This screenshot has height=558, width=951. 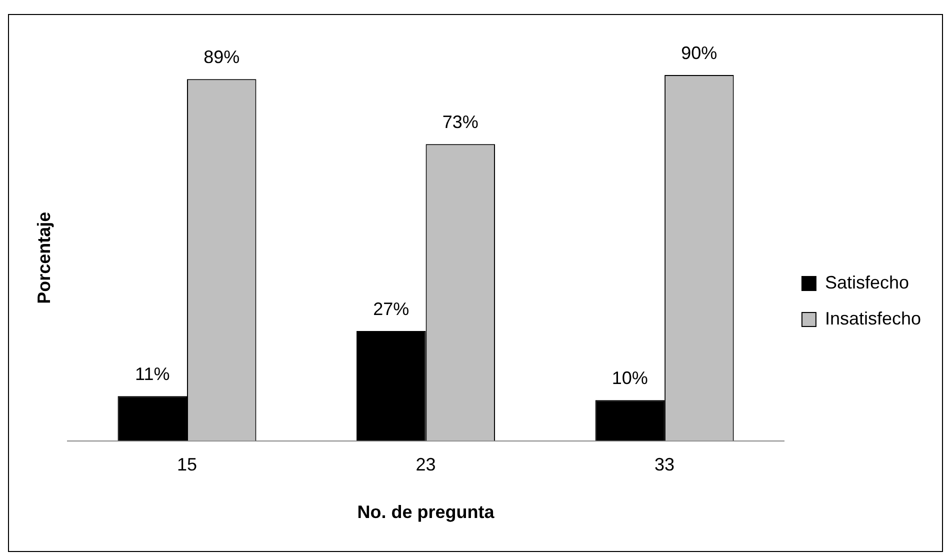 What do you see at coordinates (222, 57) in the screenshot?
I see `data-label: 89%` at bounding box center [222, 57].